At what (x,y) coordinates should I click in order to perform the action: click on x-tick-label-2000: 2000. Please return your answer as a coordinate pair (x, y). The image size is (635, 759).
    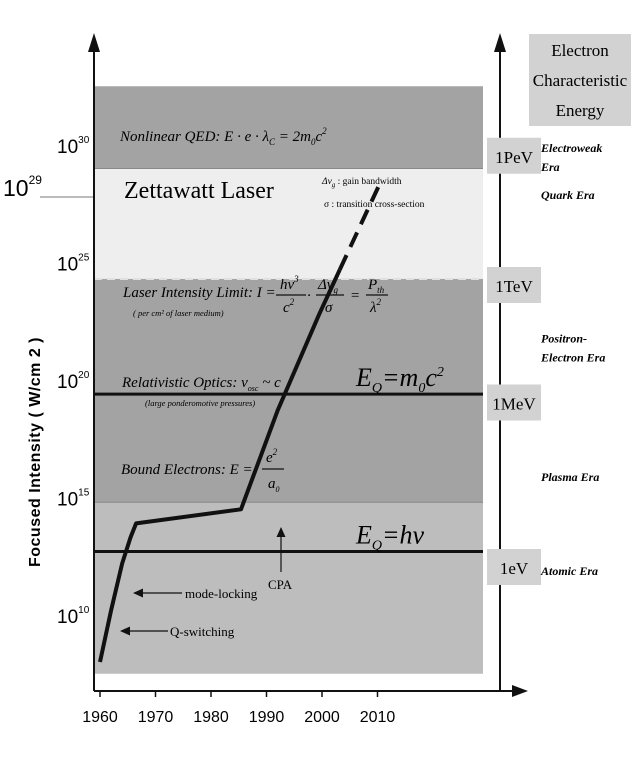
    Looking at the image, I should click on (322, 717).